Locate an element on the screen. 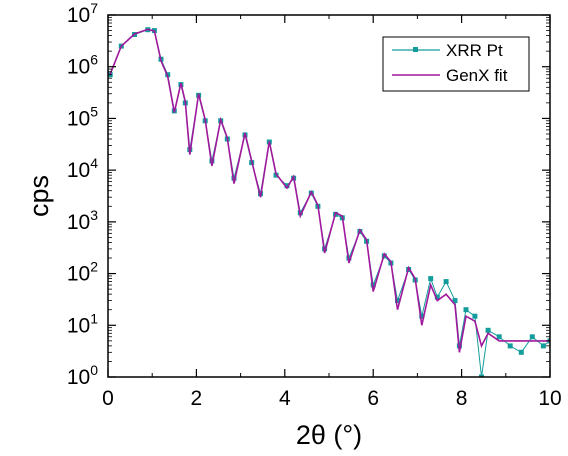 The height and width of the screenshot is (456, 568). y-tick-label: 10⁶ is located at coordinates (82, 65).